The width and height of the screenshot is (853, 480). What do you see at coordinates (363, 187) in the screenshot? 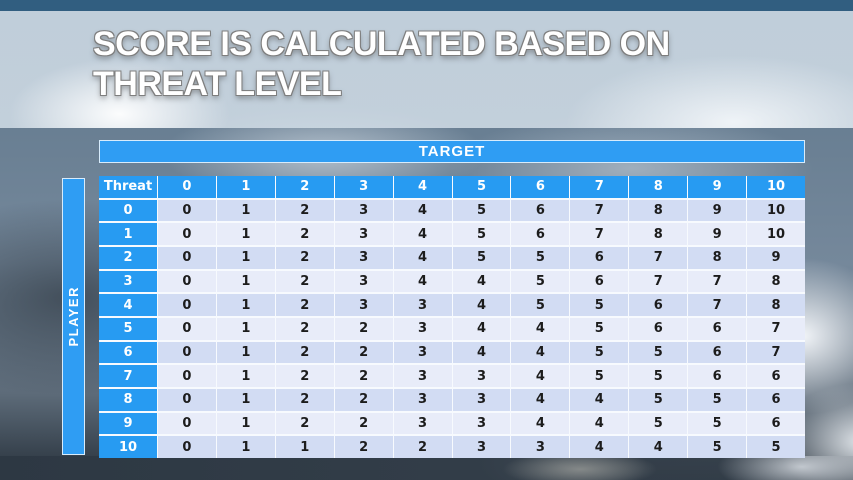
I see `column-header-cell: 3` at bounding box center [363, 187].